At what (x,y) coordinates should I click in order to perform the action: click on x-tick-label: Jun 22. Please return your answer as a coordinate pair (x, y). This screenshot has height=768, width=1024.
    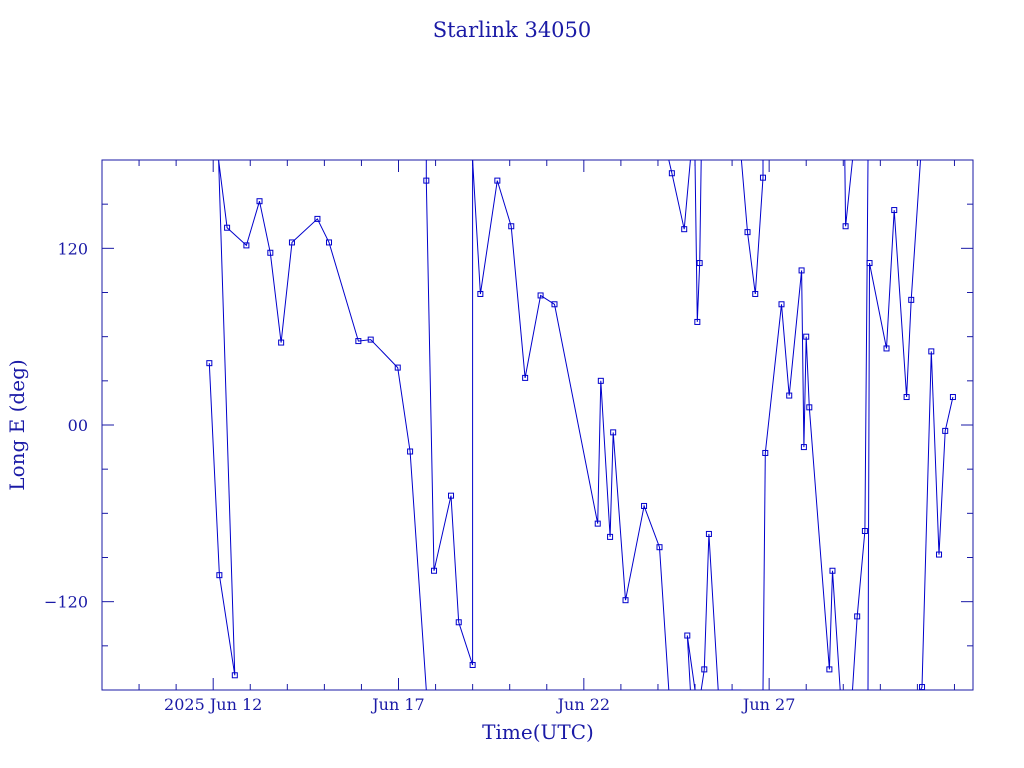
    Looking at the image, I should click on (583, 704).